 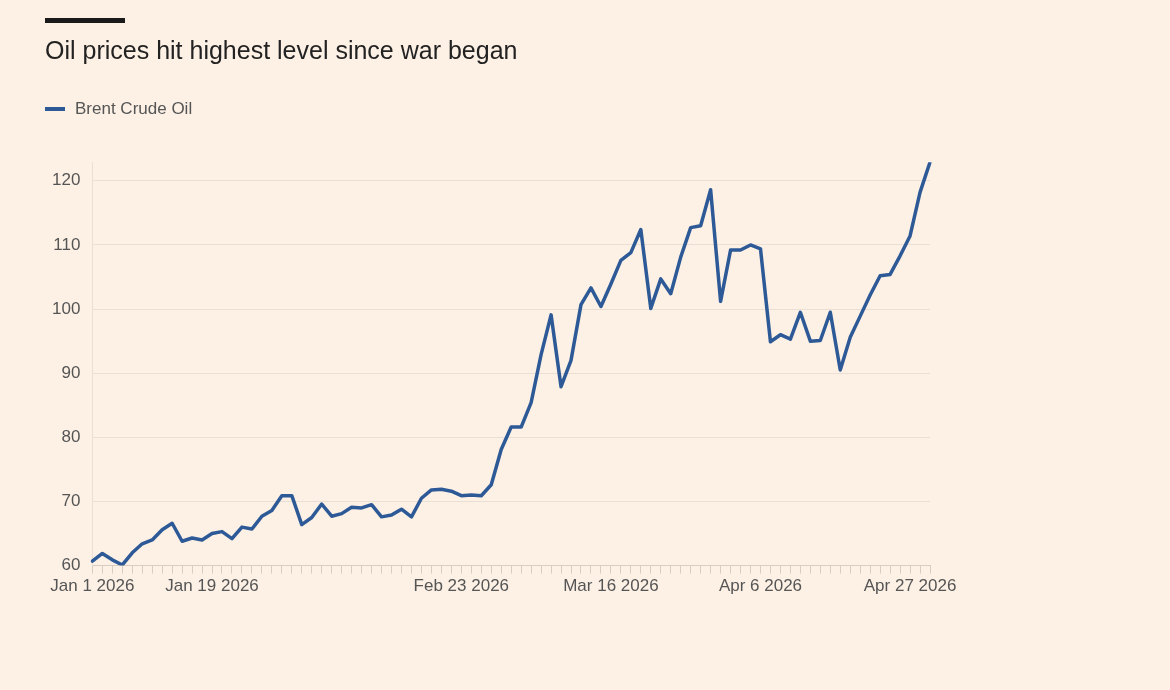 I want to click on chart-title: Oil prices hit highest level since war began, so click(x=281, y=50).